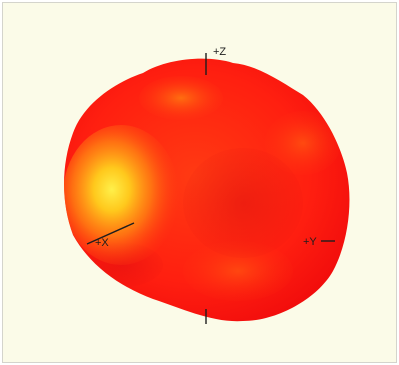  I want to click on right-lobe-highlight, so click(303, 143).